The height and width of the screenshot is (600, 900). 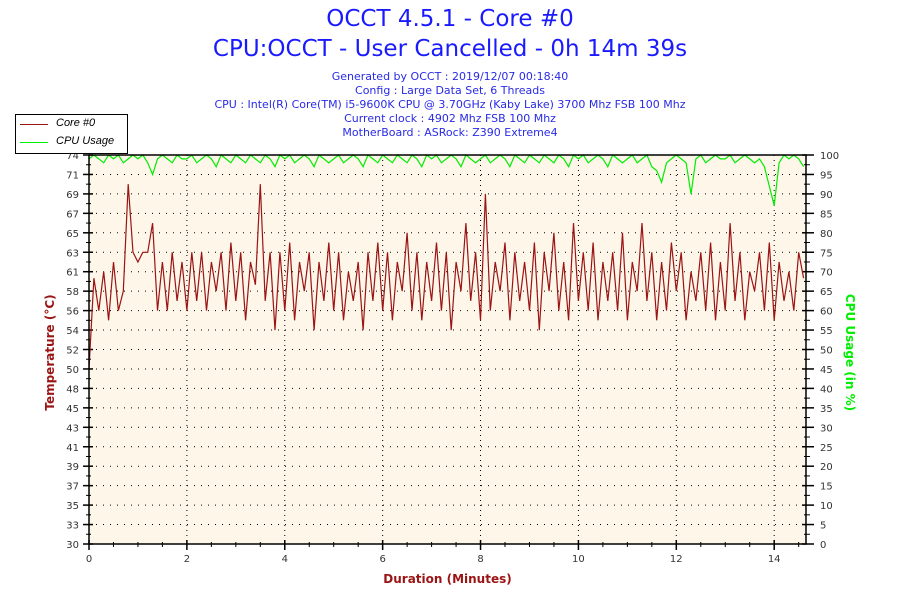 What do you see at coordinates (187, 559) in the screenshot?
I see `x-tick-label: 2` at bounding box center [187, 559].